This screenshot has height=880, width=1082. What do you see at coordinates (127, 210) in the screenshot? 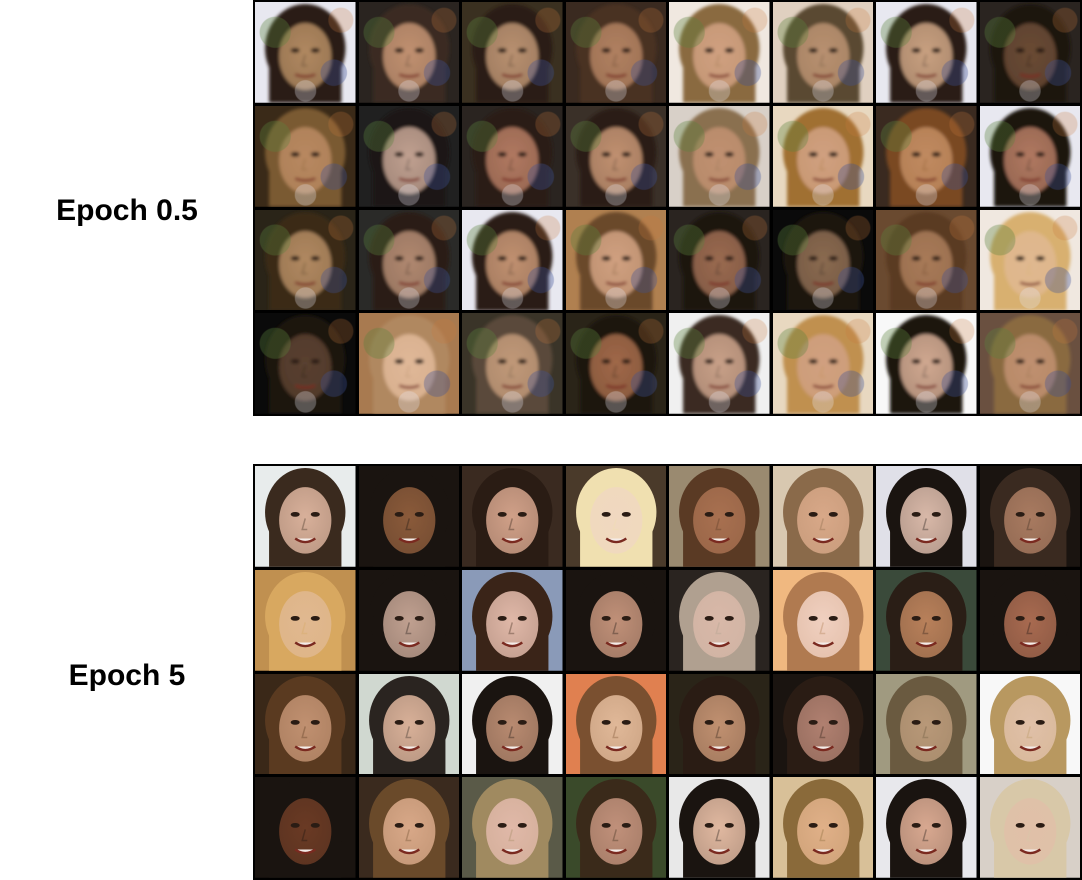
I see `panel-label-epoch-0-5: Epoch 0.5` at bounding box center [127, 210].